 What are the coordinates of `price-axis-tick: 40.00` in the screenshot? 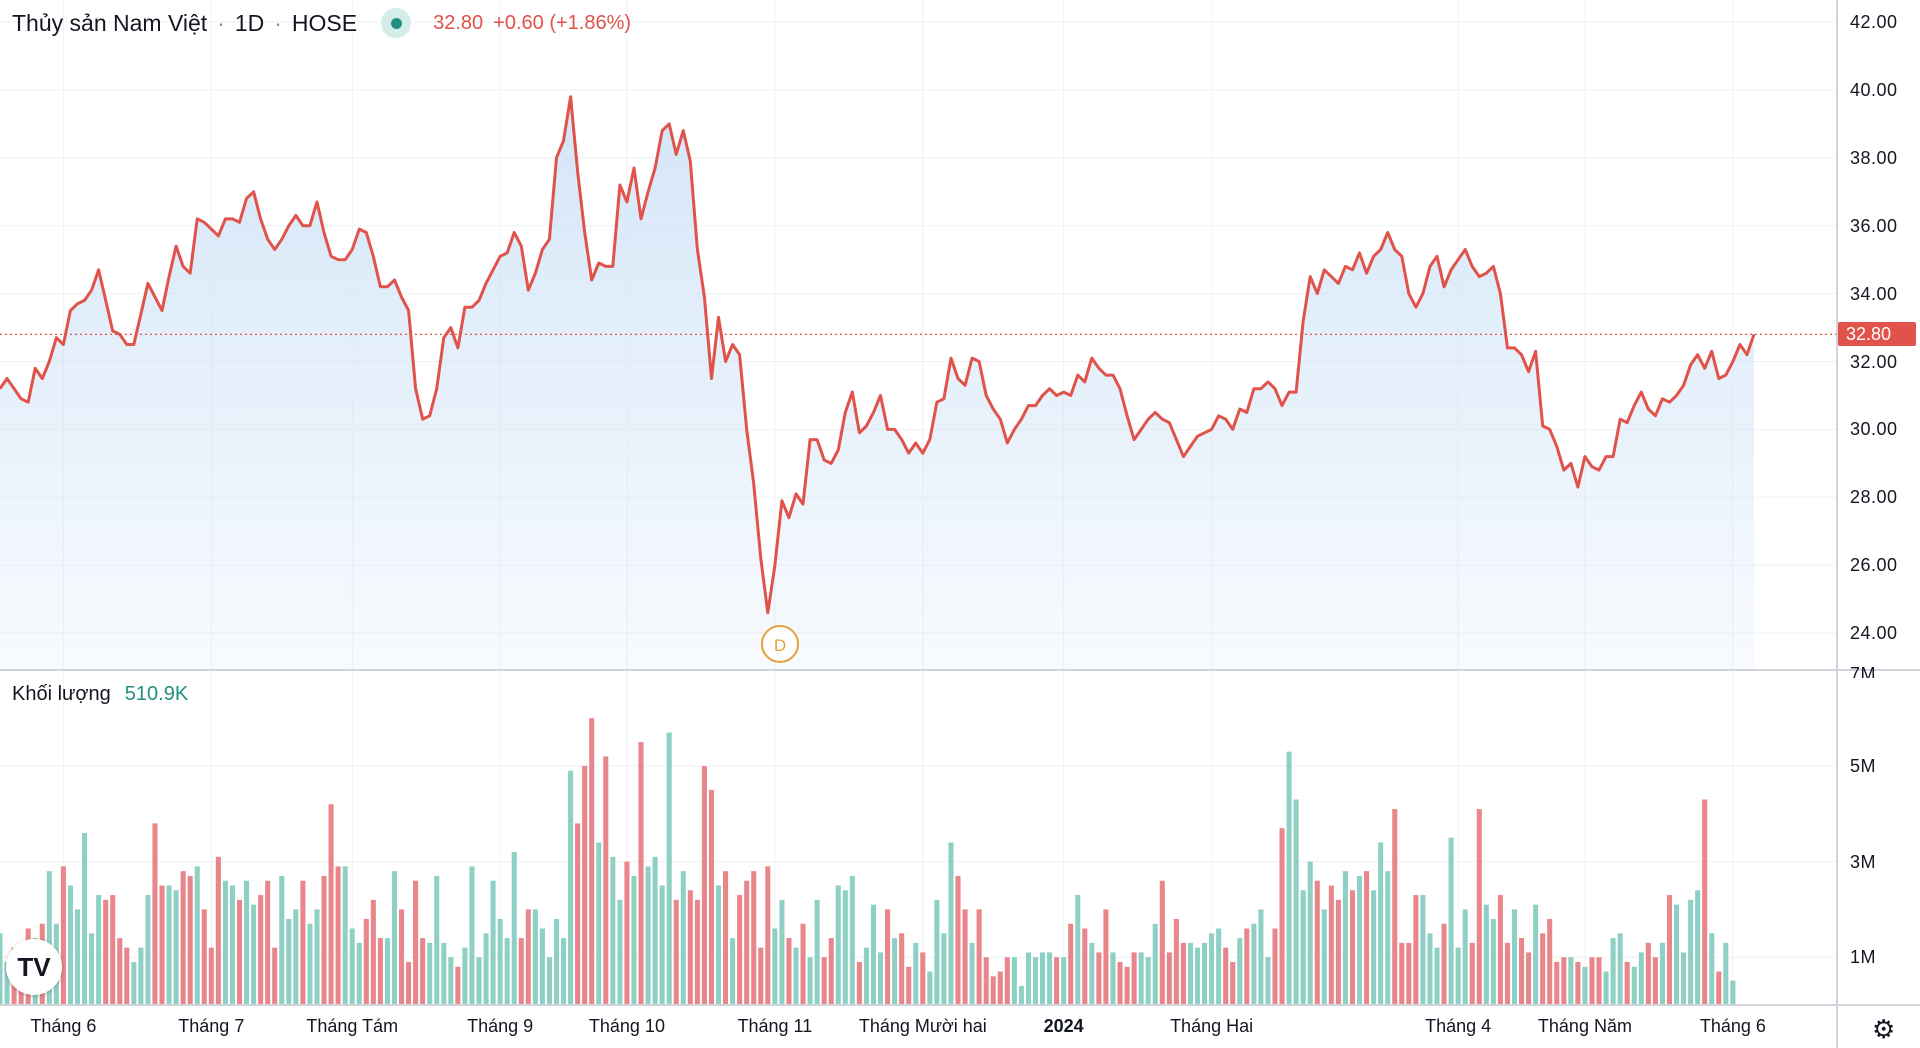 It's located at (1874, 89).